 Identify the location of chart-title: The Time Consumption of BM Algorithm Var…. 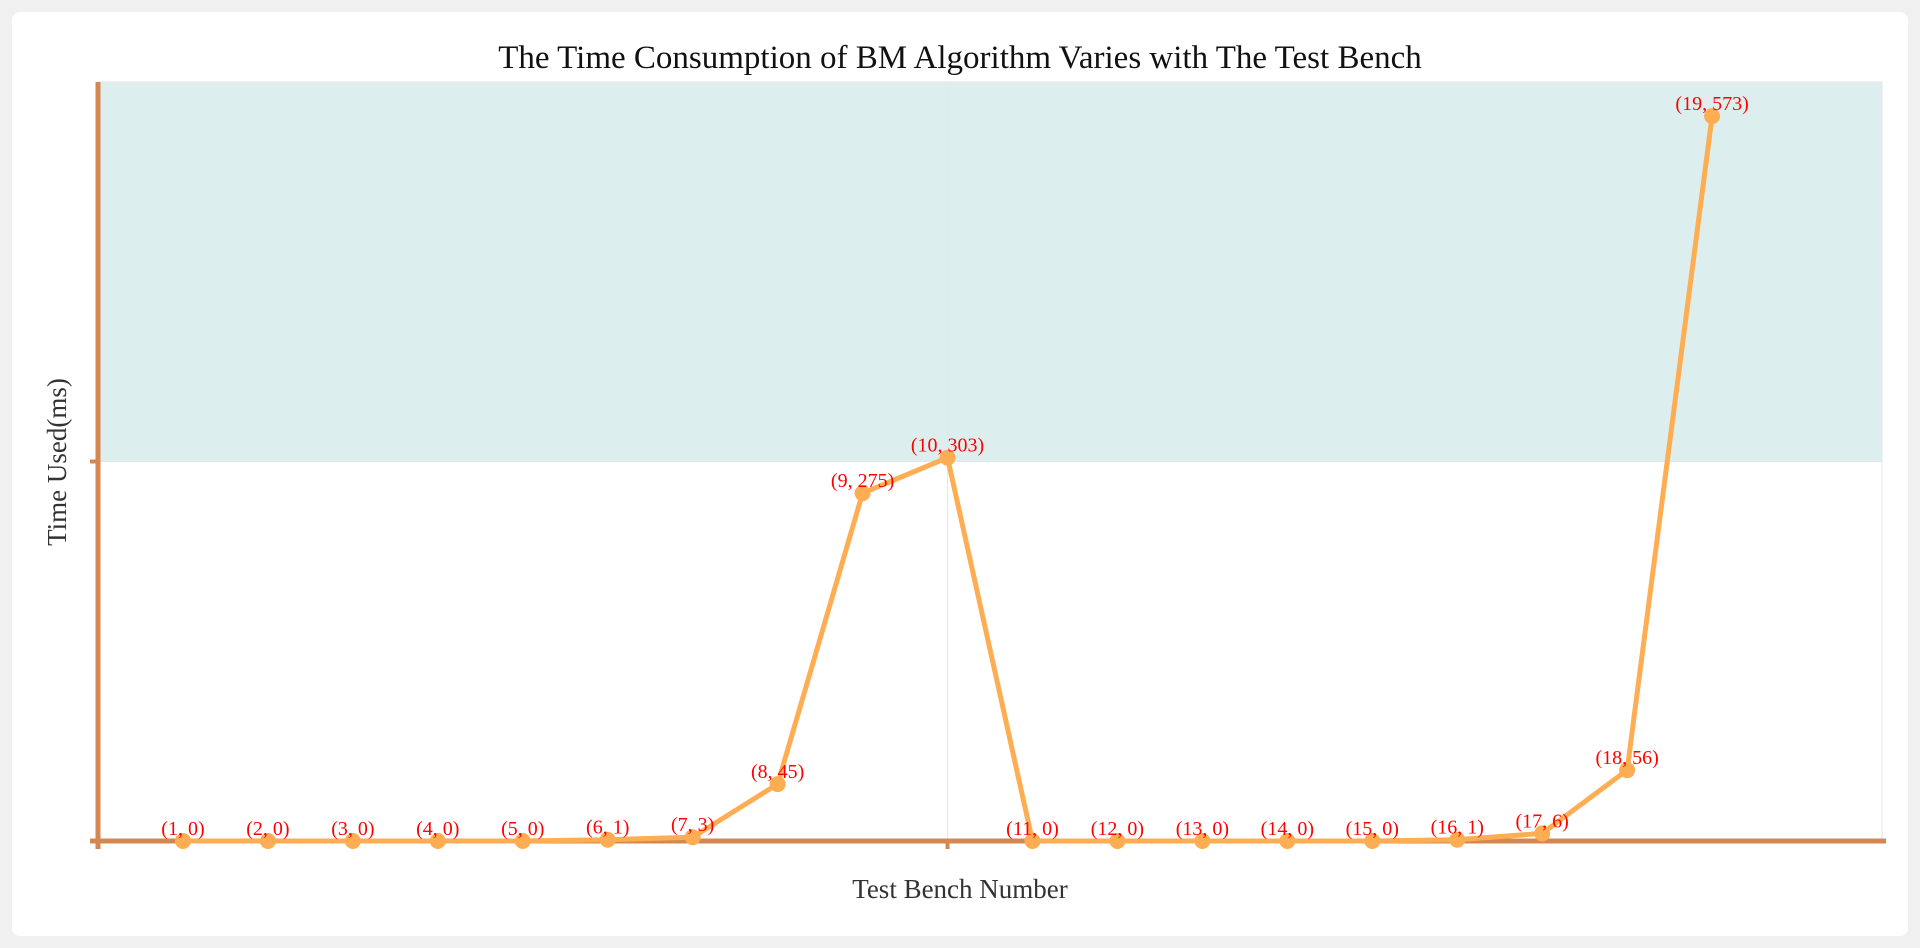
(960, 58).